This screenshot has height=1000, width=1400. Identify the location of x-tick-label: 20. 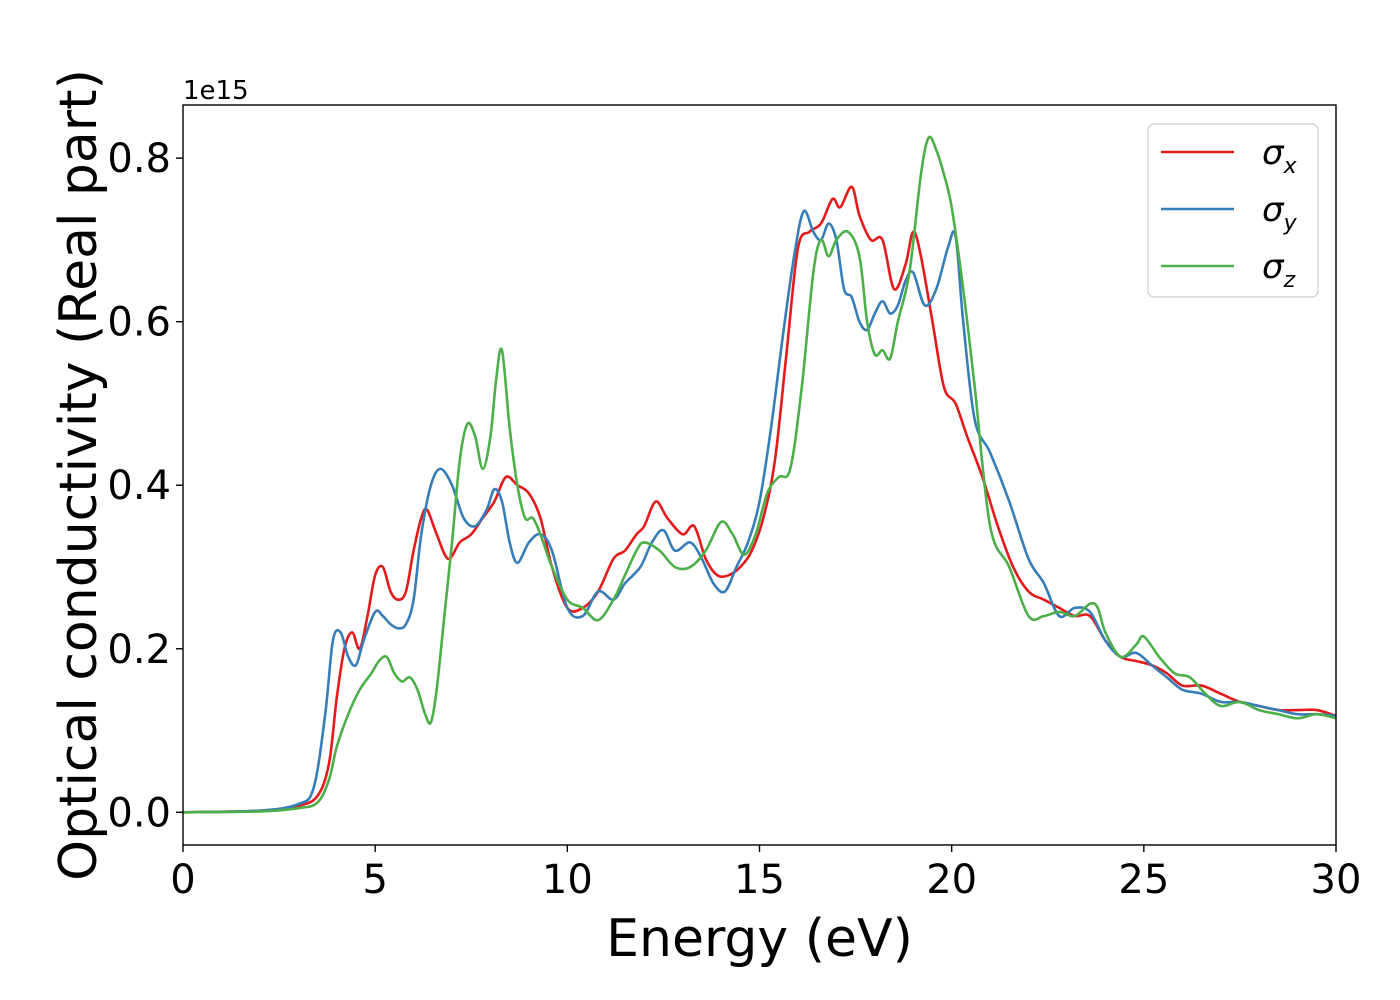
(951, 880).